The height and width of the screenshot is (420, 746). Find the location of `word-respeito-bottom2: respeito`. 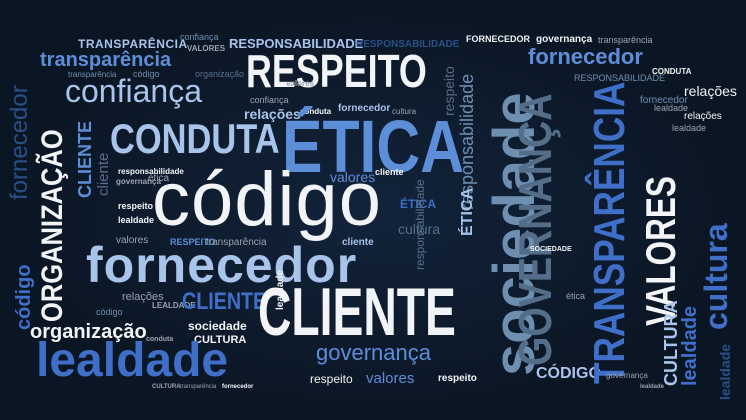

word-respeito-bottom2: respeito is located at coordinates (457, 378).